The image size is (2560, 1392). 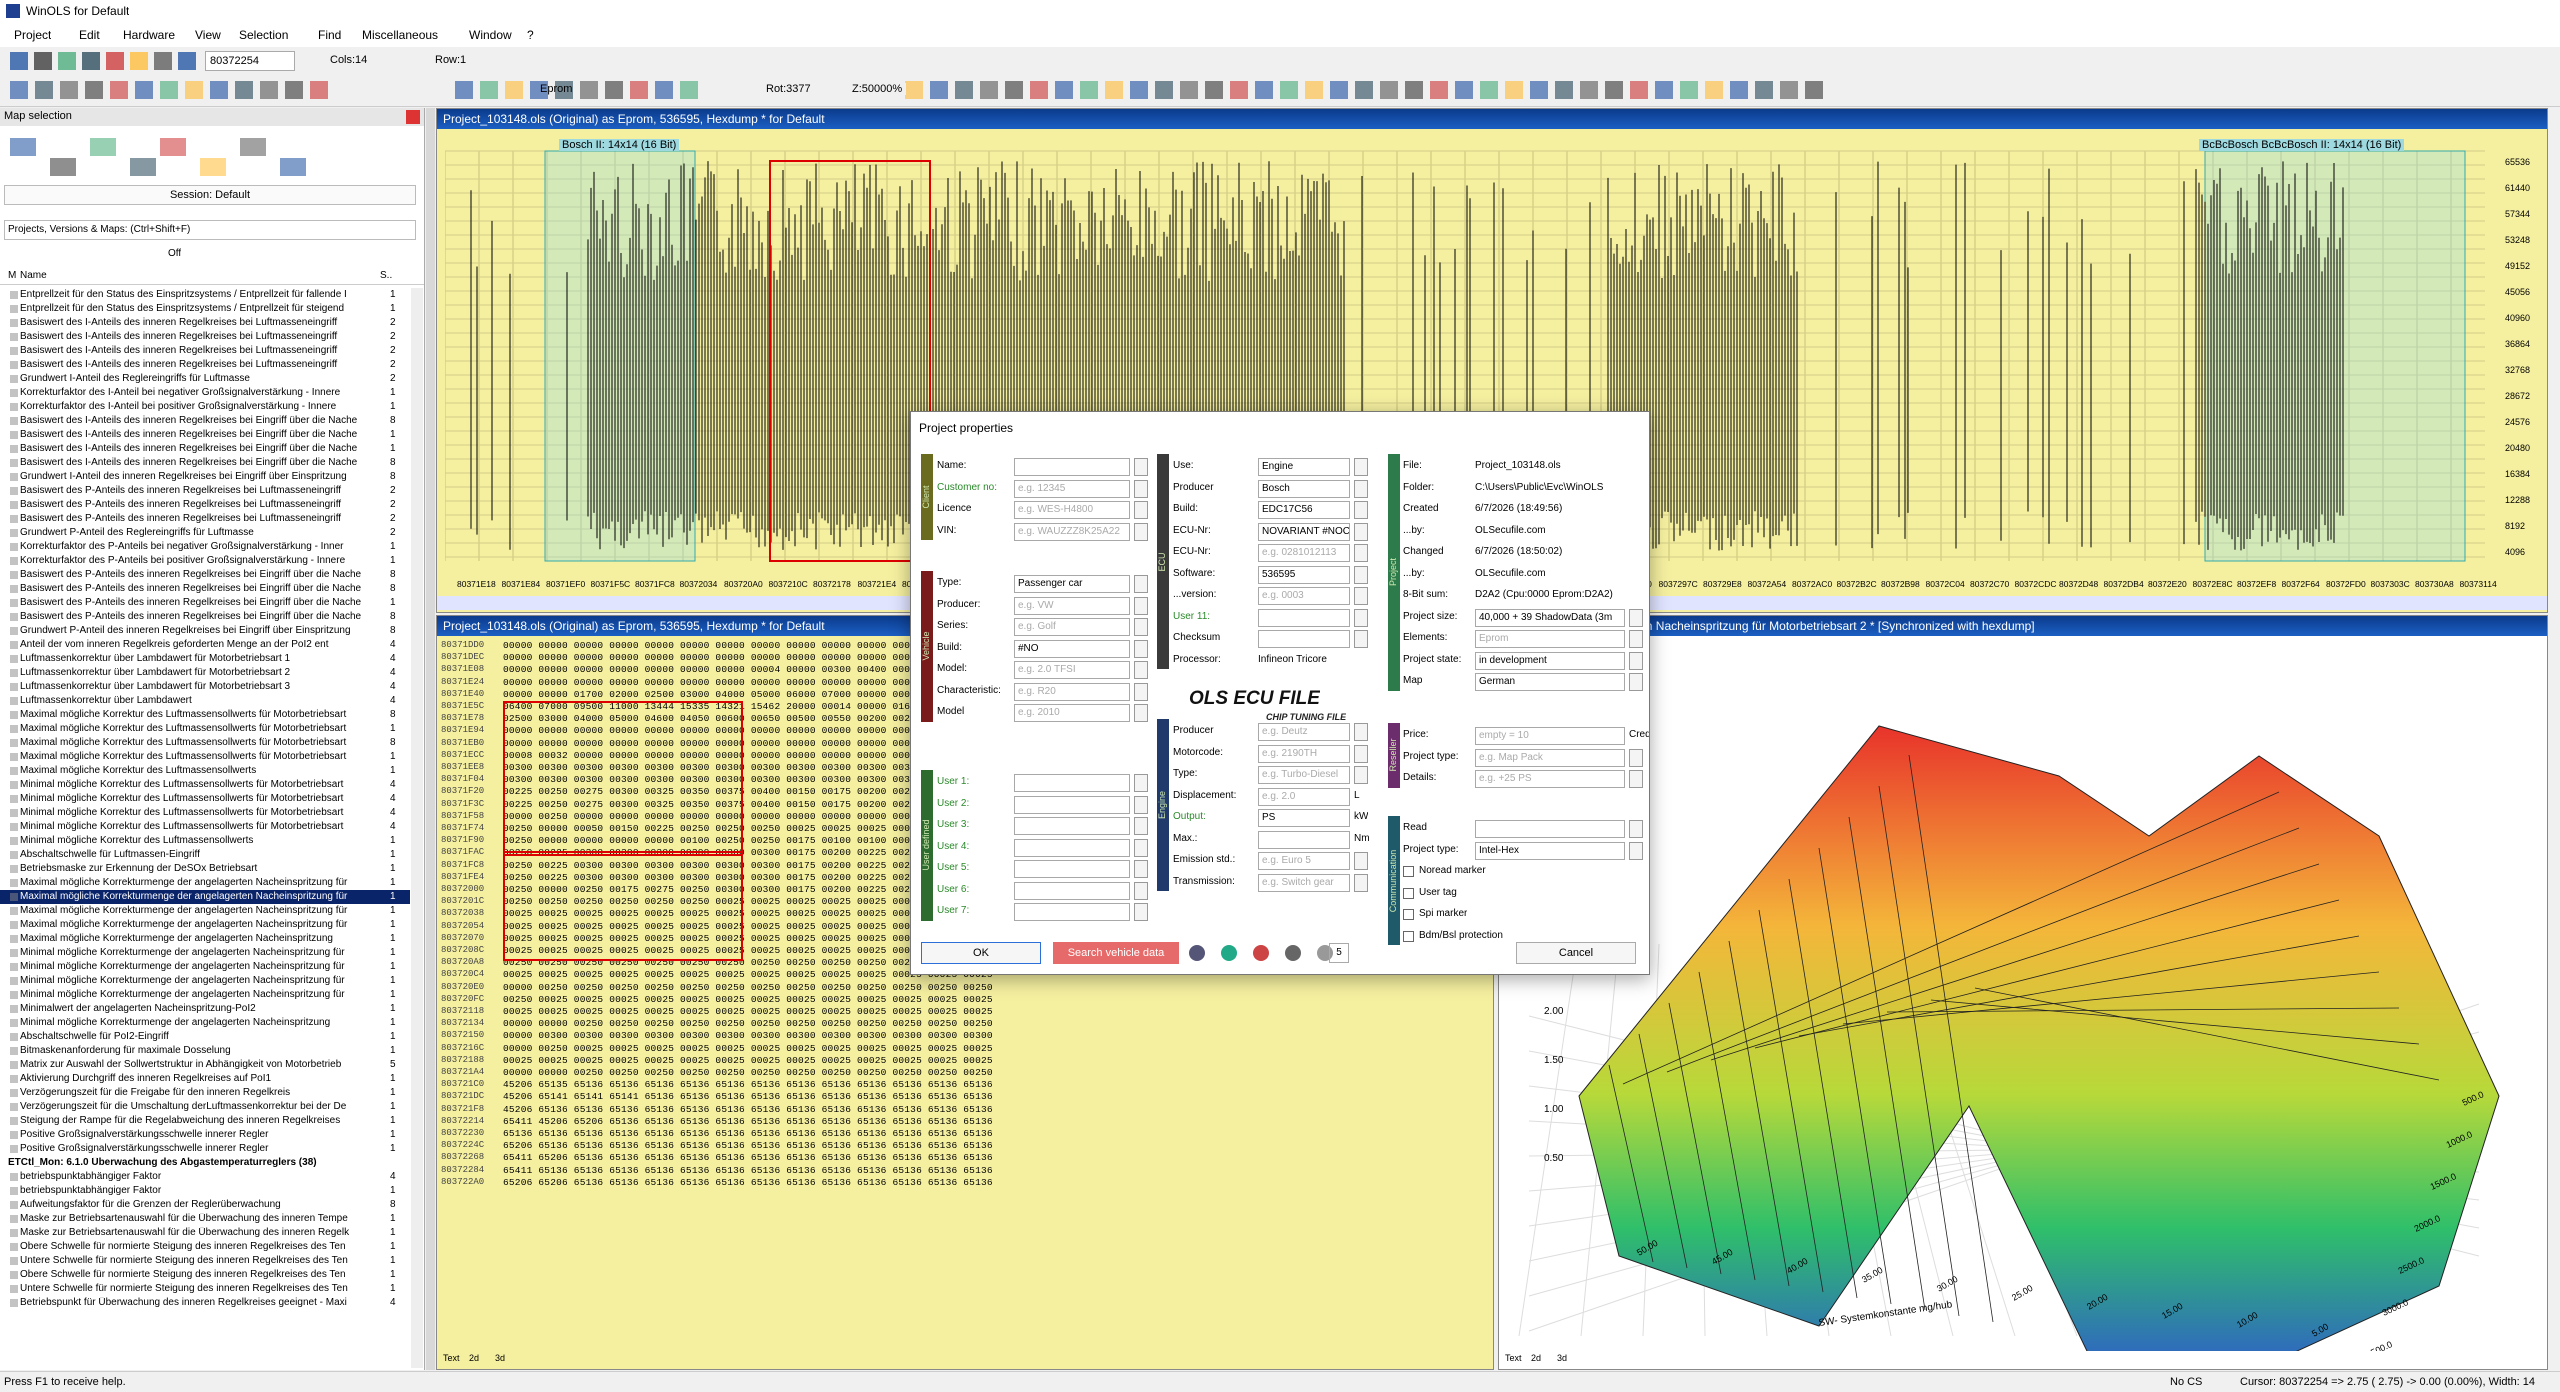 What do you see at coordinates (1550, 736) in the screenshot?
I see `input-field: empty = 10` at bounding box center [1550, 736].